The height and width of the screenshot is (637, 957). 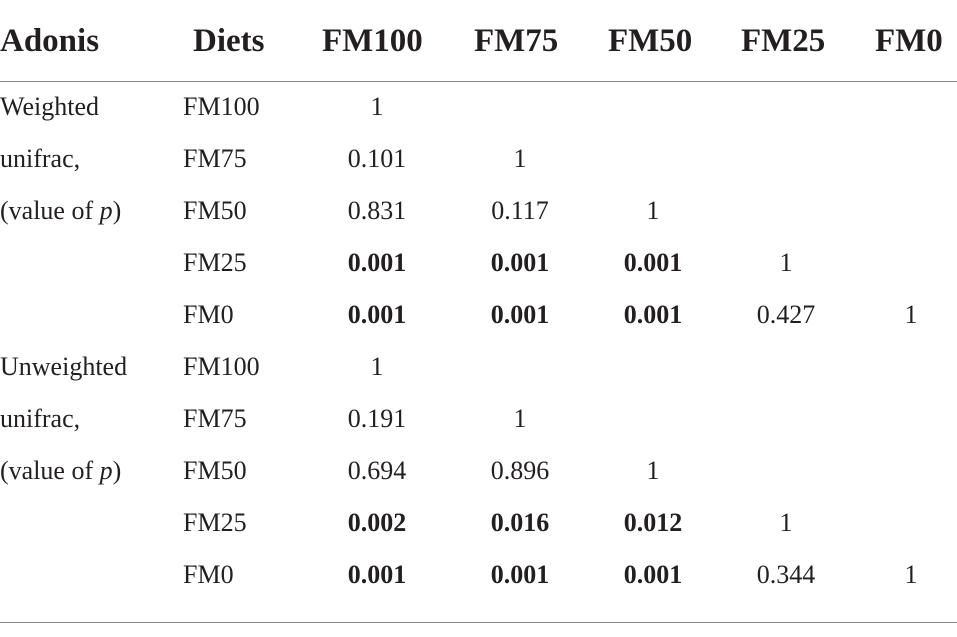 What do you see at coordinates (377, 470) in the screenshot?
I see `p-value-cell: 0.694` at bounding box center [377, 470].